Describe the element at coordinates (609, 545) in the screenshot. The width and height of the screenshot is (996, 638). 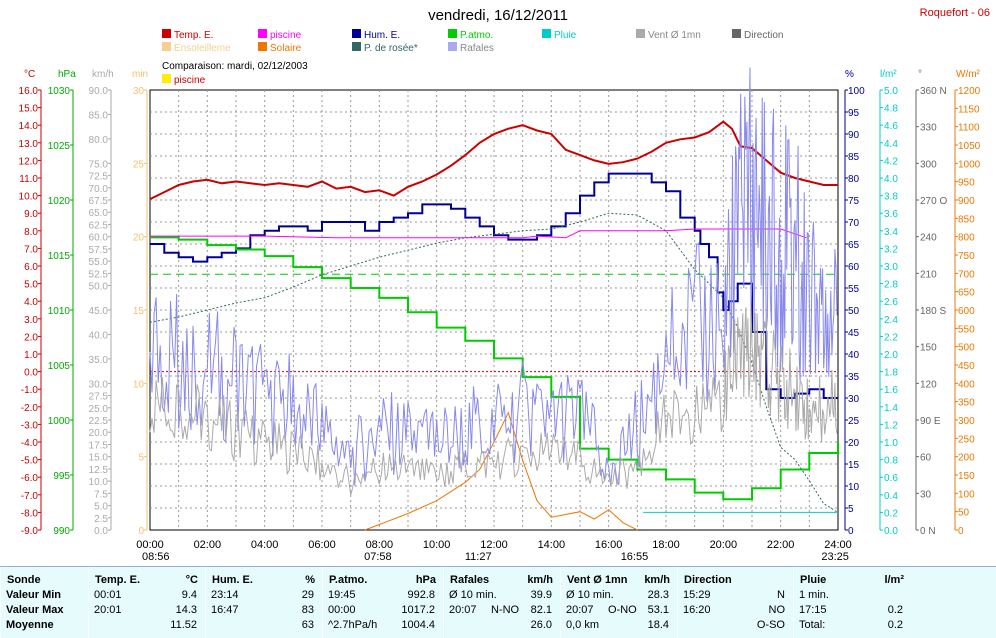
I see `x-tick: 16:00` at that location.